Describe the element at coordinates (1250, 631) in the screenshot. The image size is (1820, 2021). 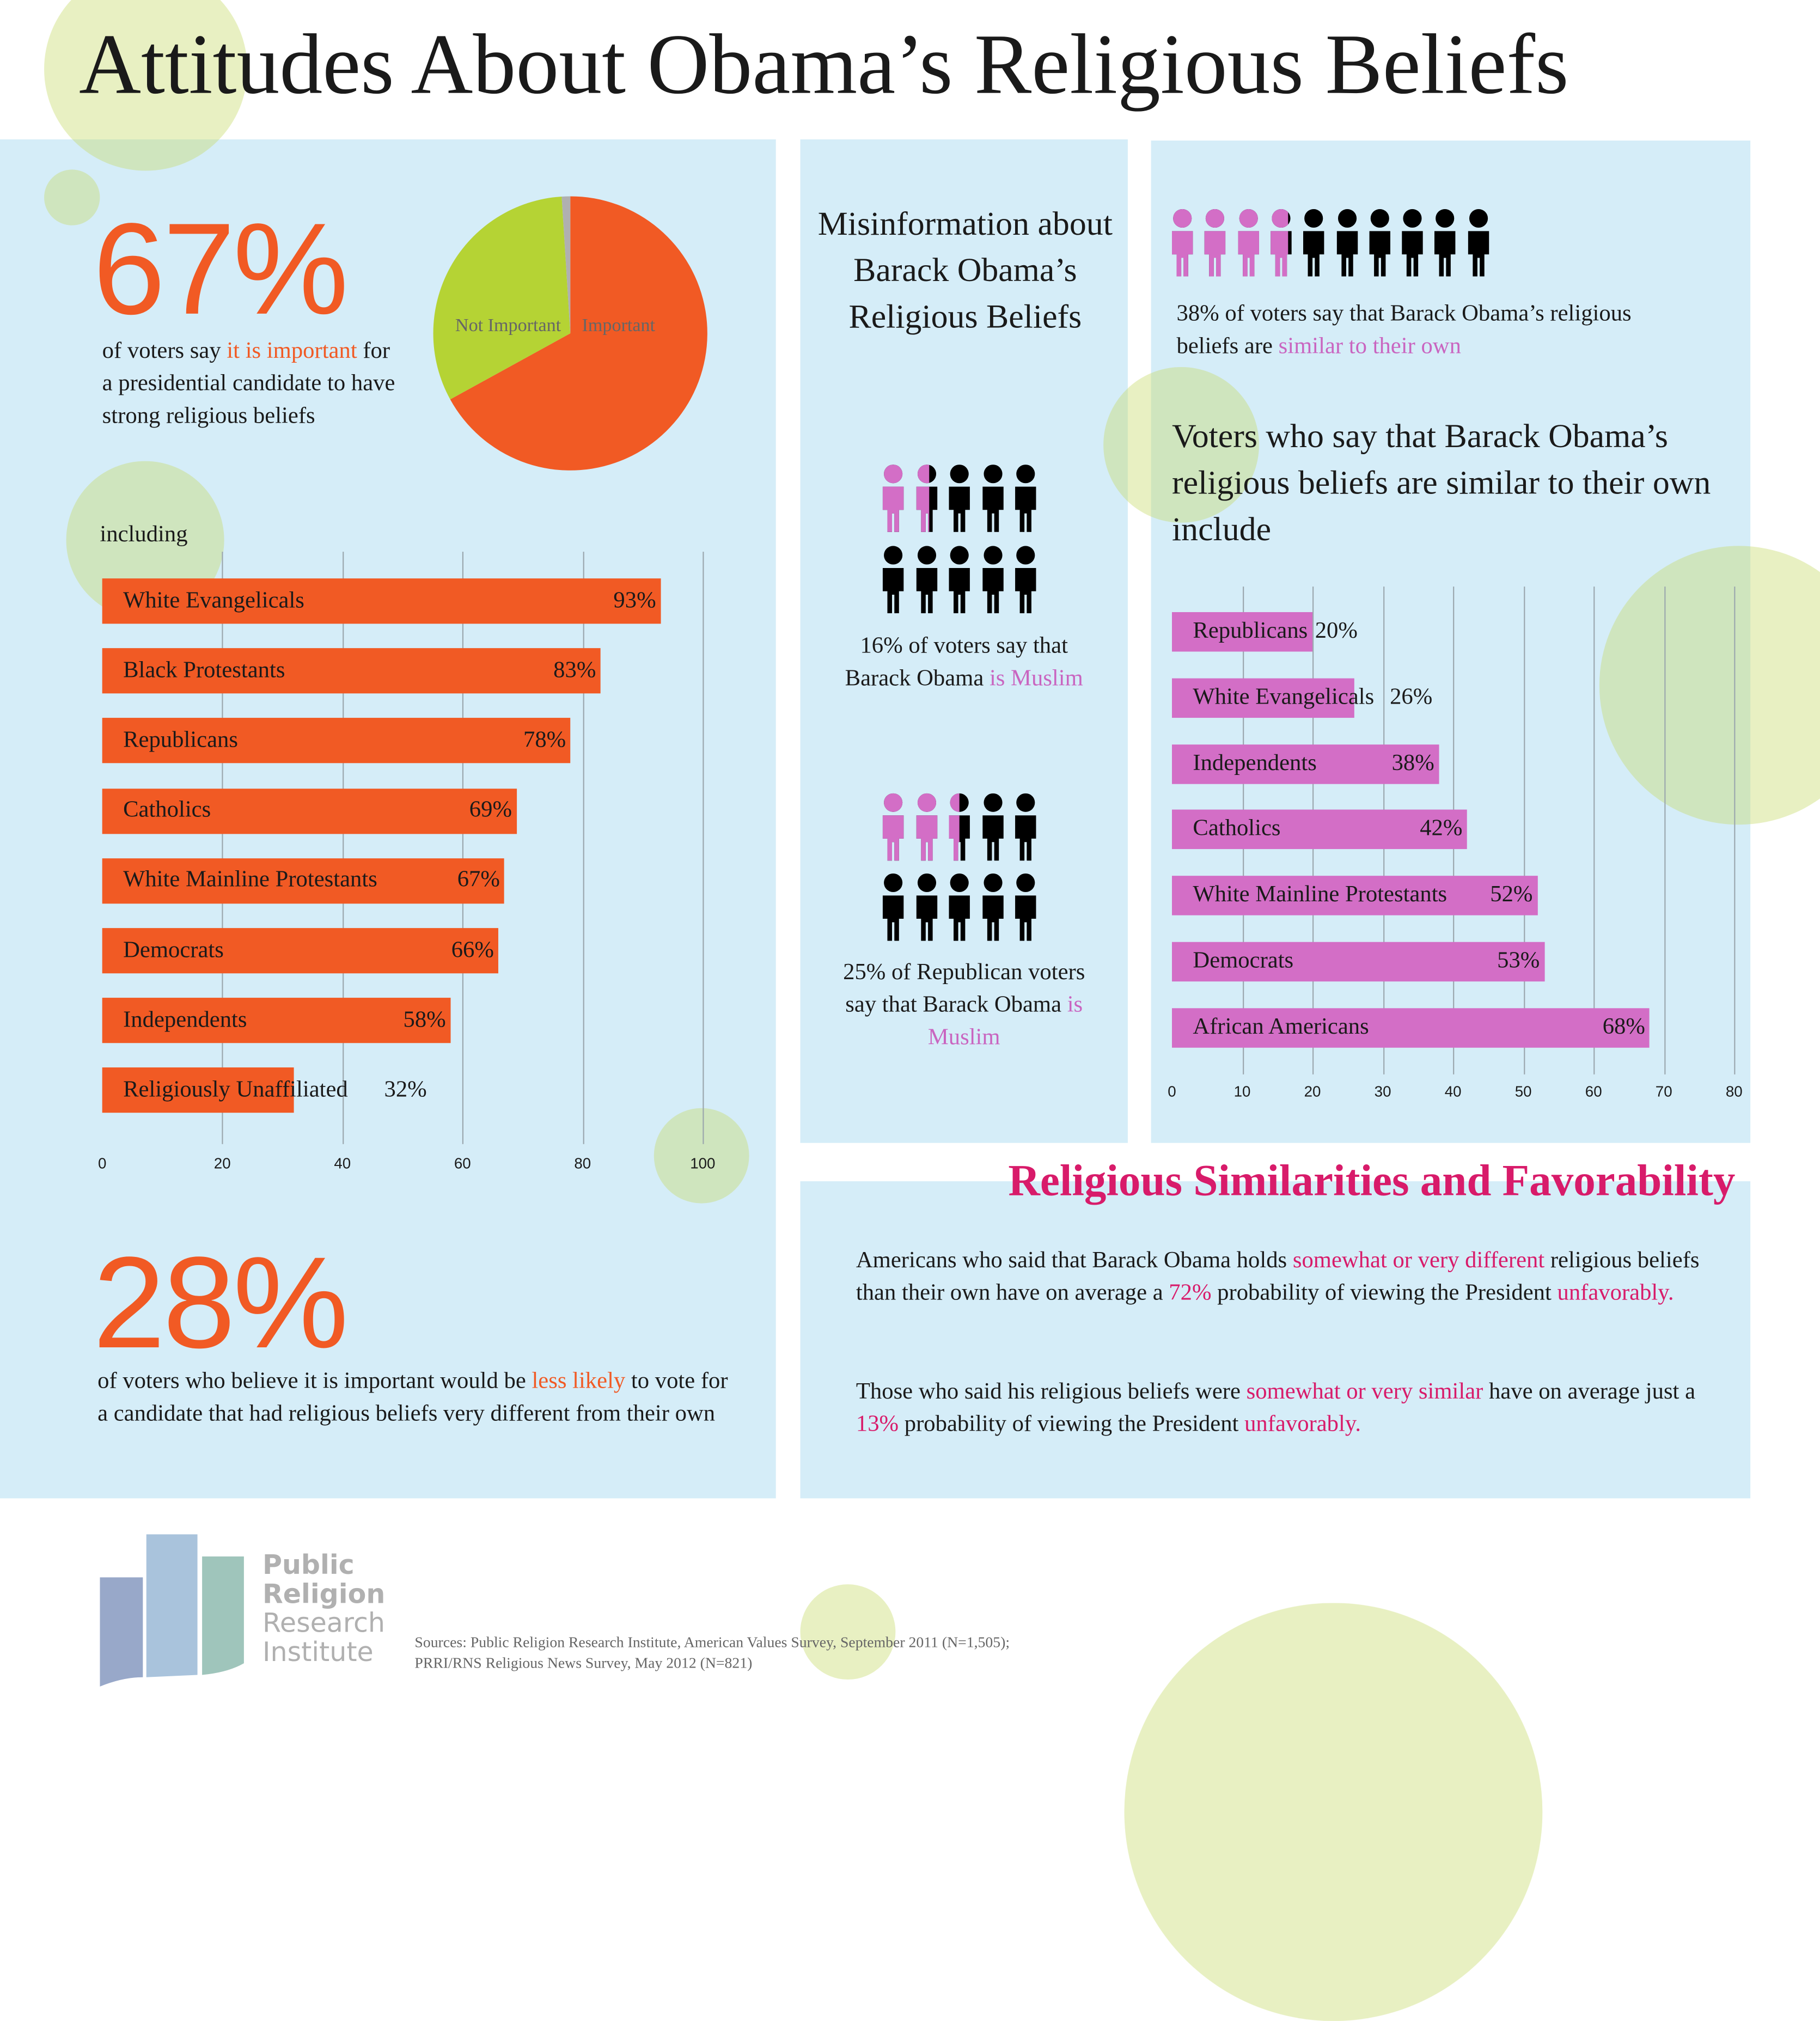
I see `bar-category-label: Republicans` at that location.